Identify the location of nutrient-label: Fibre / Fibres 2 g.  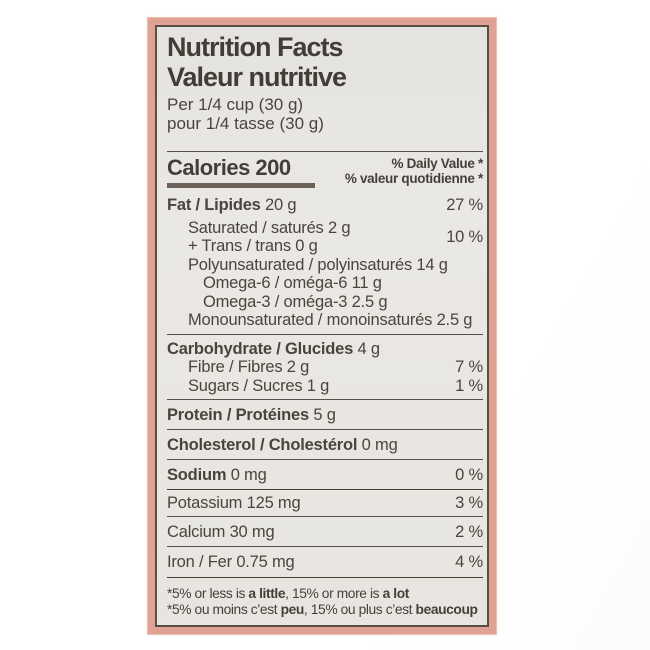
(249, 367).